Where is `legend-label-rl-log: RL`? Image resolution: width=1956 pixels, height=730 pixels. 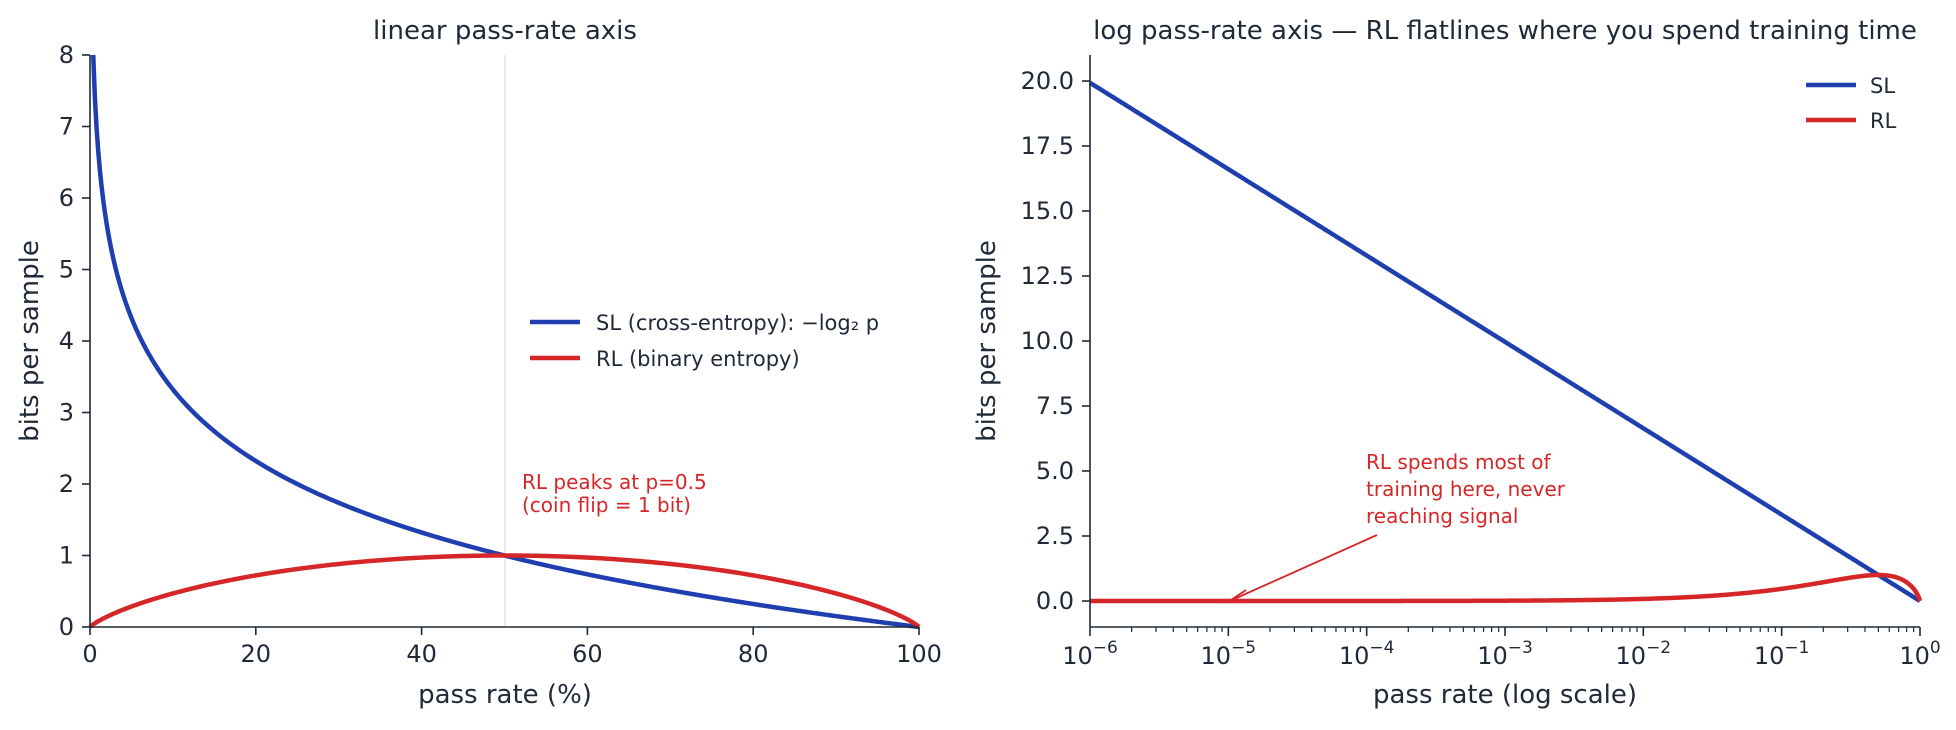 legend-label-rl-log: RL is located at coordinates (1883, 121).